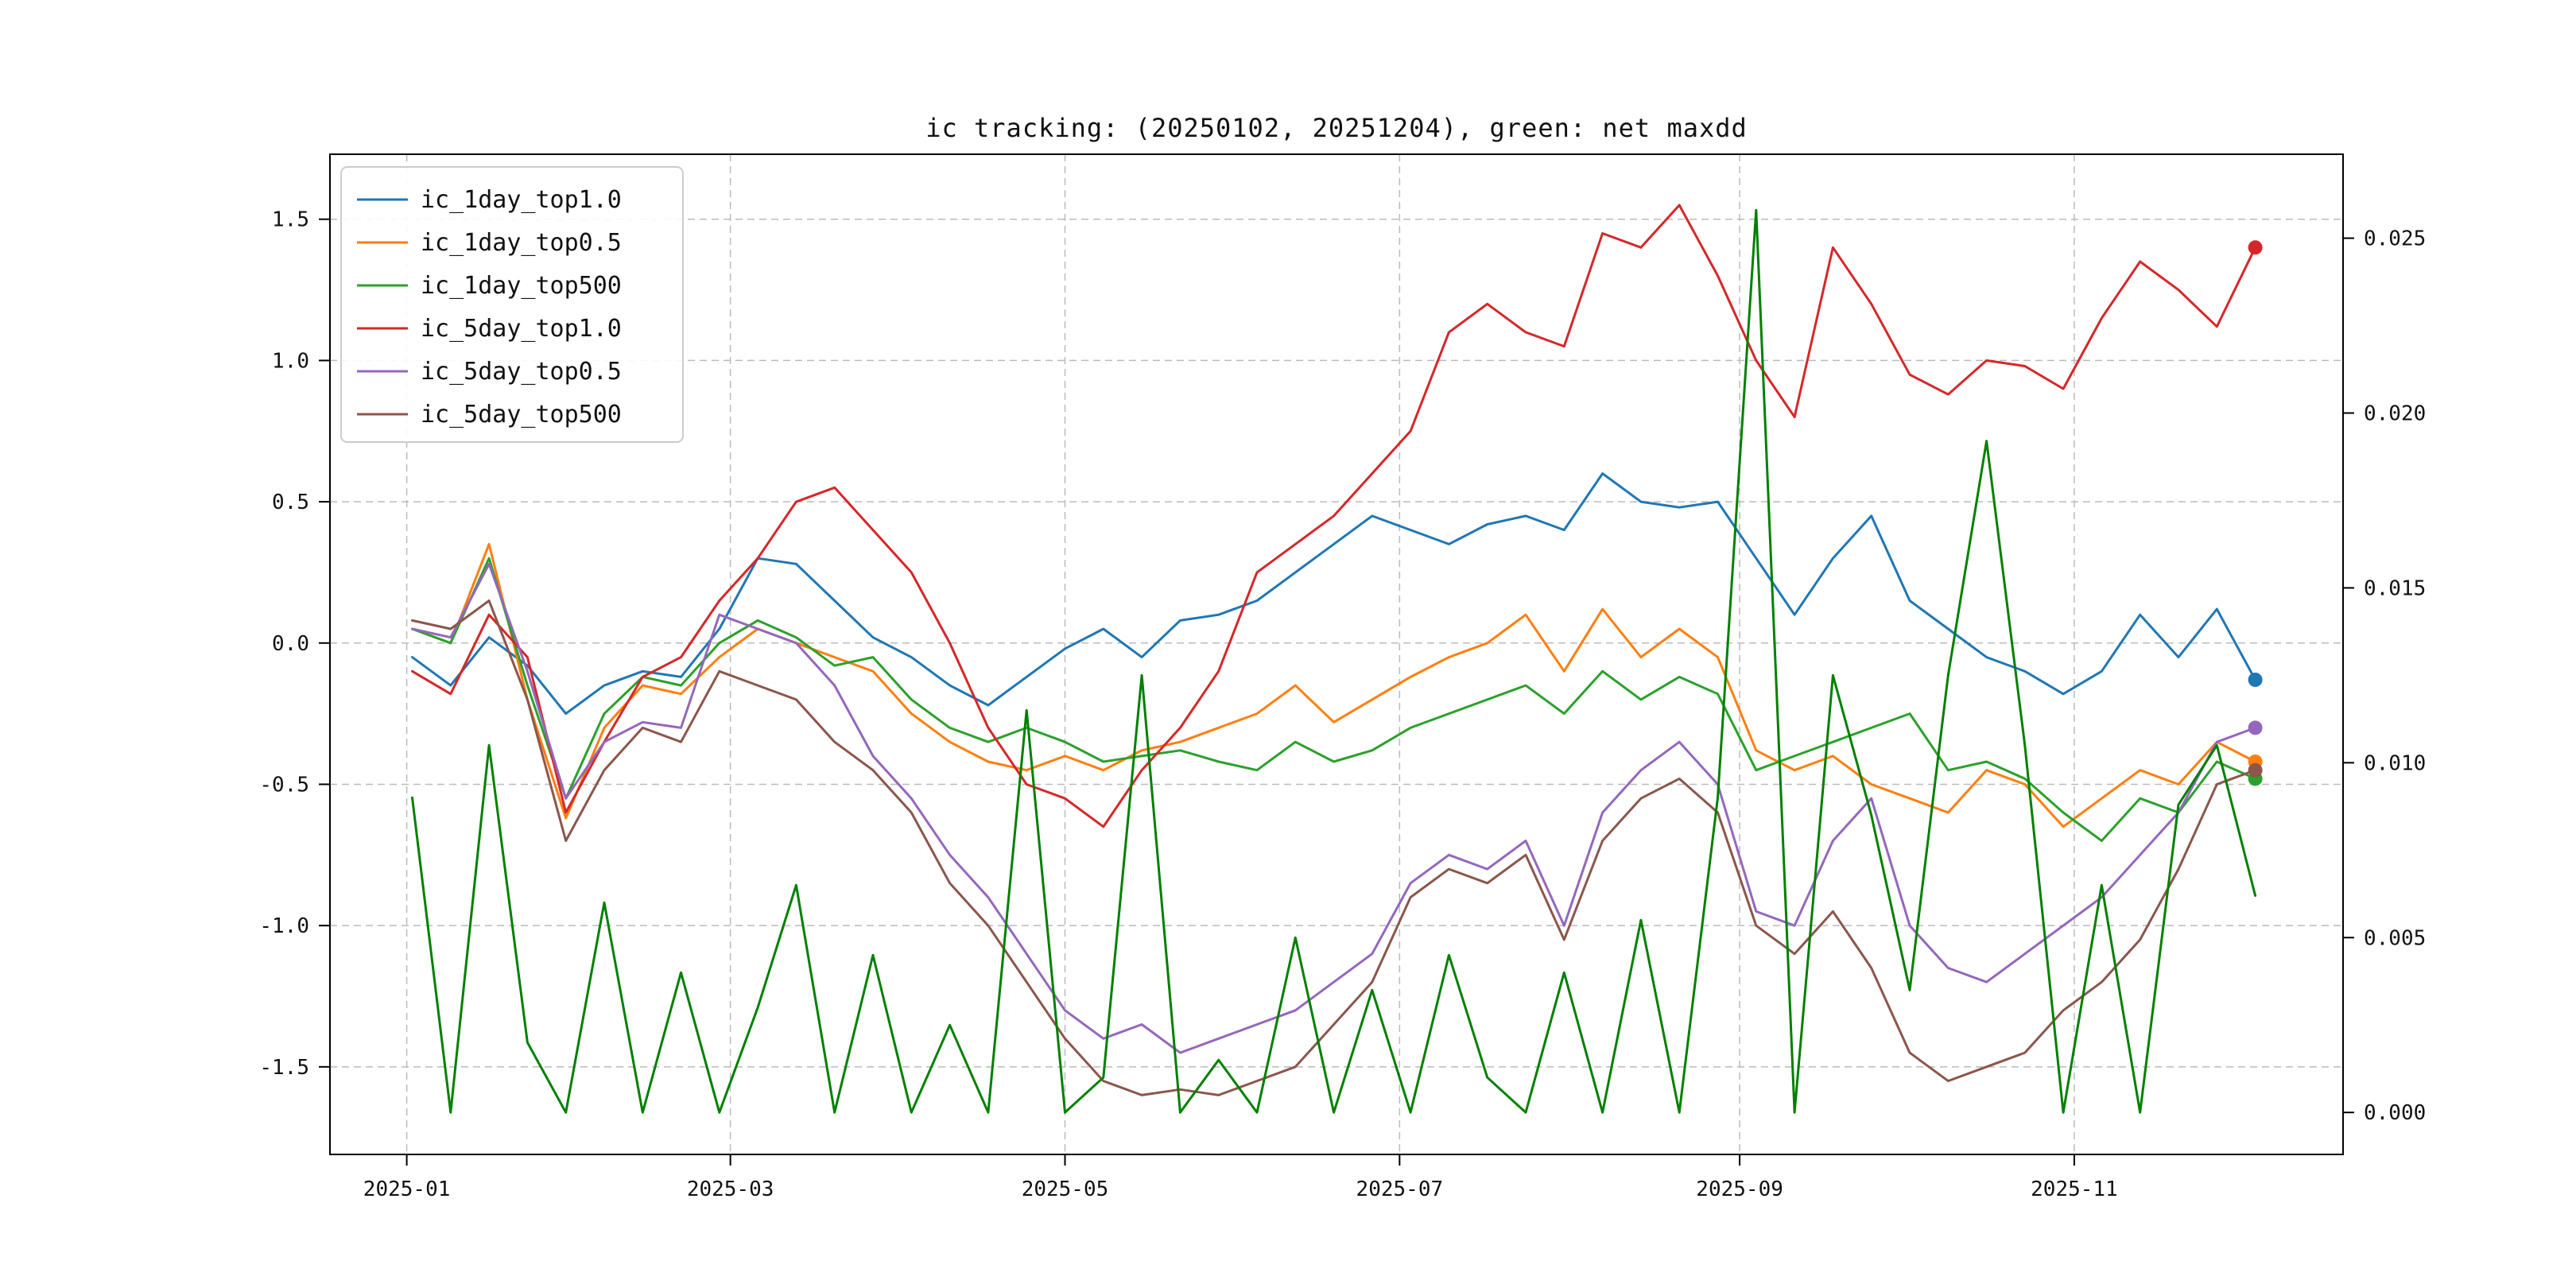 Image resolution: width=2576 pixels, height=1288 pixels. Describe the element at coordinates (407, 1189) in the screenshot. I see `x-tick-label: 2025-01` at that location.